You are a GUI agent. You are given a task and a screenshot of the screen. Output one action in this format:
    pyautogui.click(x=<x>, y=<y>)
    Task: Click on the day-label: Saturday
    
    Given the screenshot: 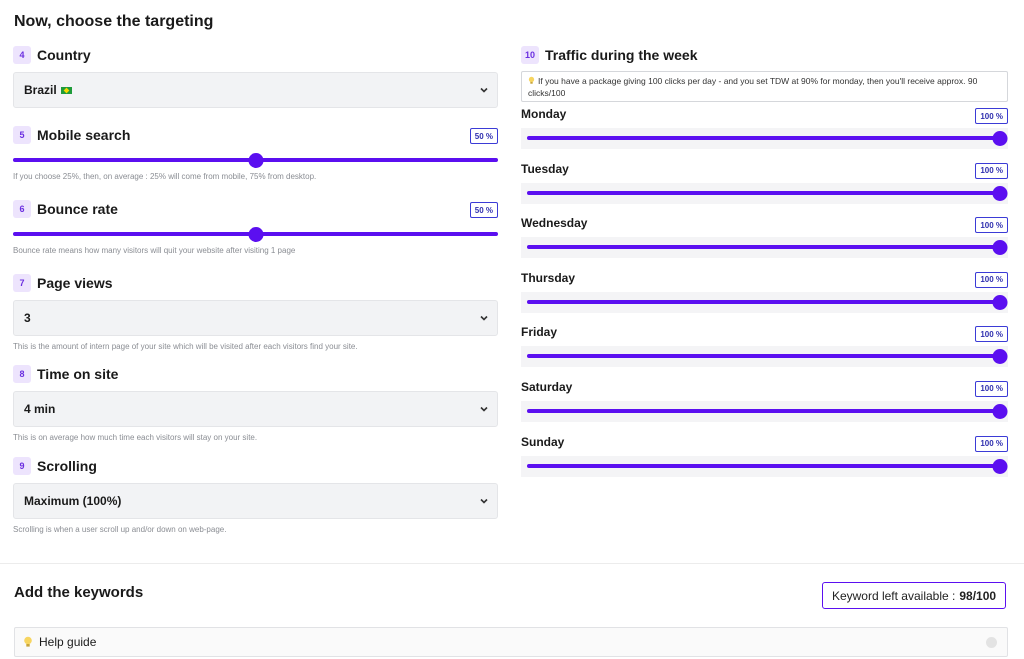 What is the action you would take?
    pyautogui.click(x=547, y=386)
    